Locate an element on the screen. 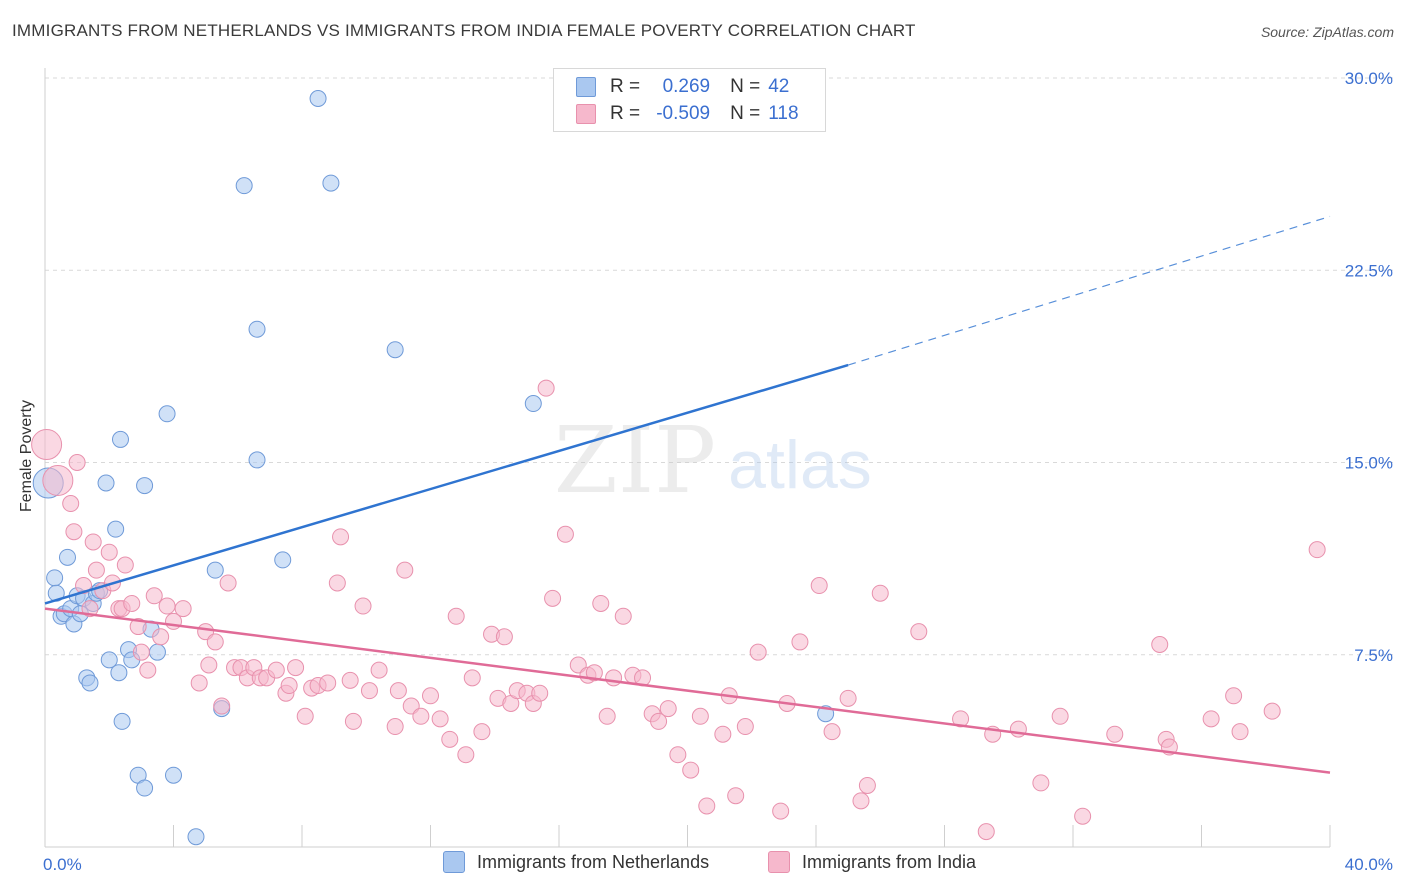 This screenshot has width=1406, height=892. x-tick-label: 0.0% is located at coordinates (62, 864).